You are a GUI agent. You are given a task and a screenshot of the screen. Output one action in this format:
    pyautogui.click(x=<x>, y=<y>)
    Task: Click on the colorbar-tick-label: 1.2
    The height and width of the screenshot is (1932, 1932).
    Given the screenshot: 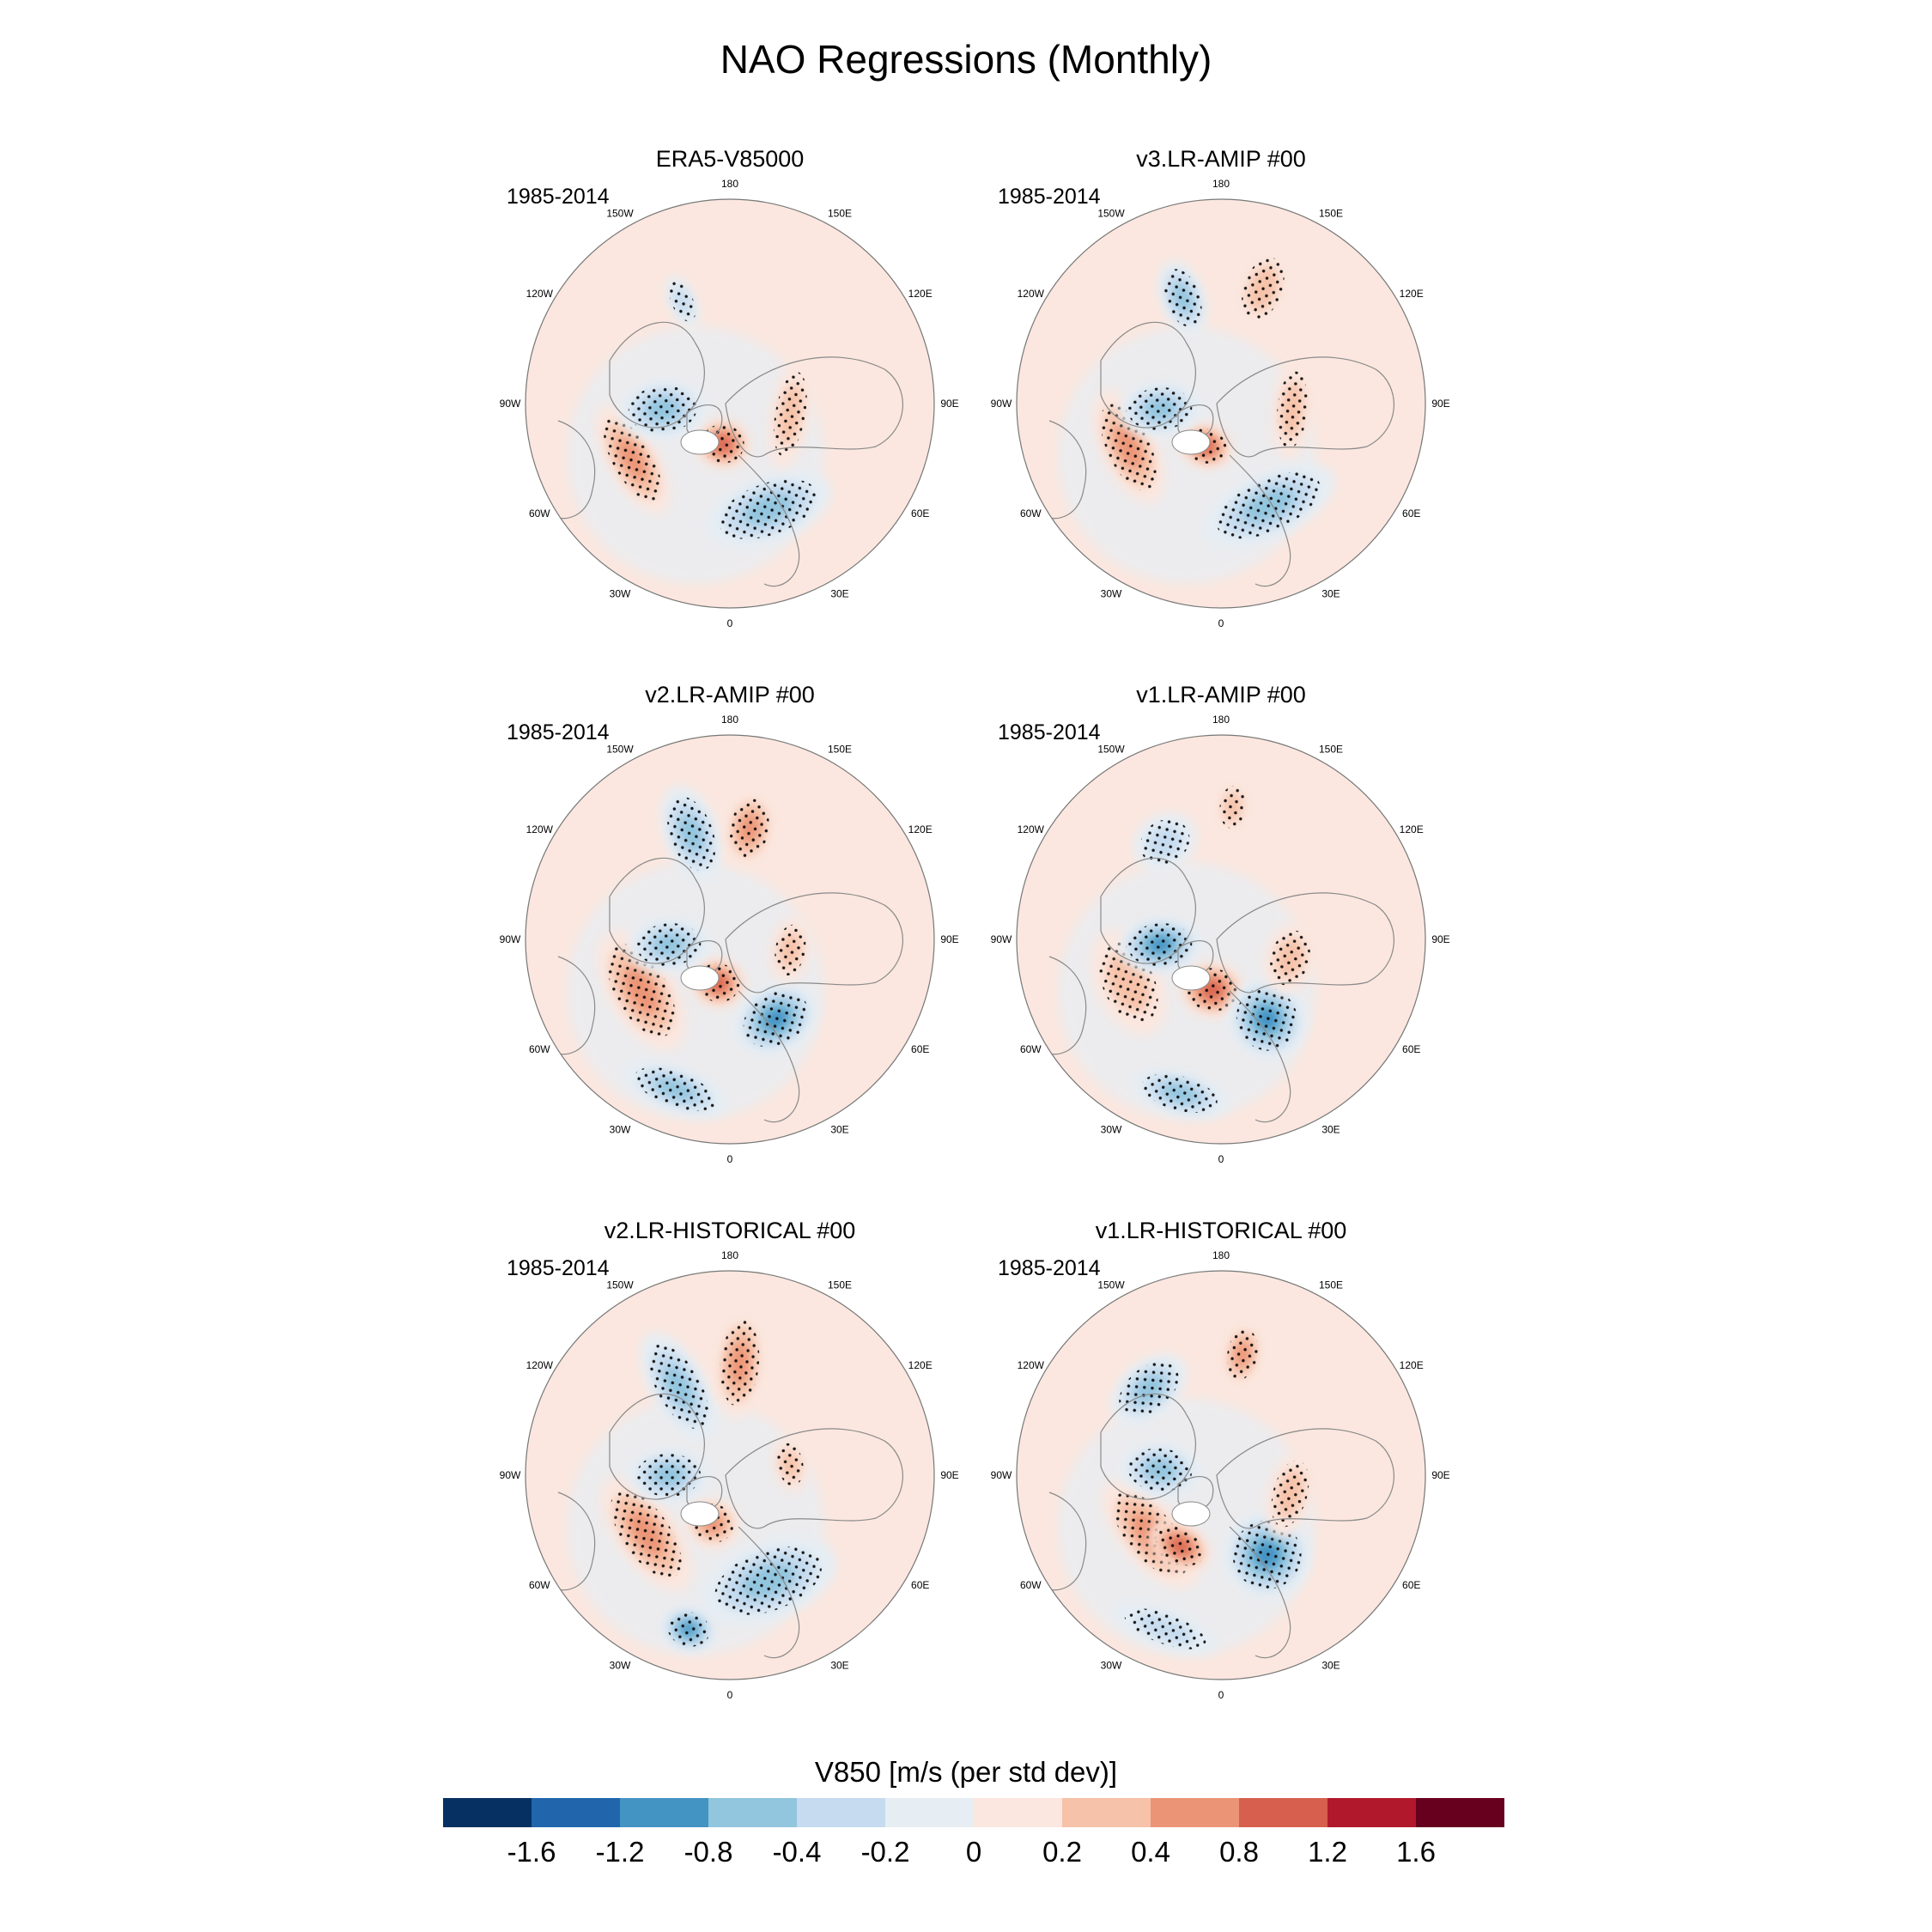 What is the action you would take?
    pyautogui.click(x=1327, y=1852)
    